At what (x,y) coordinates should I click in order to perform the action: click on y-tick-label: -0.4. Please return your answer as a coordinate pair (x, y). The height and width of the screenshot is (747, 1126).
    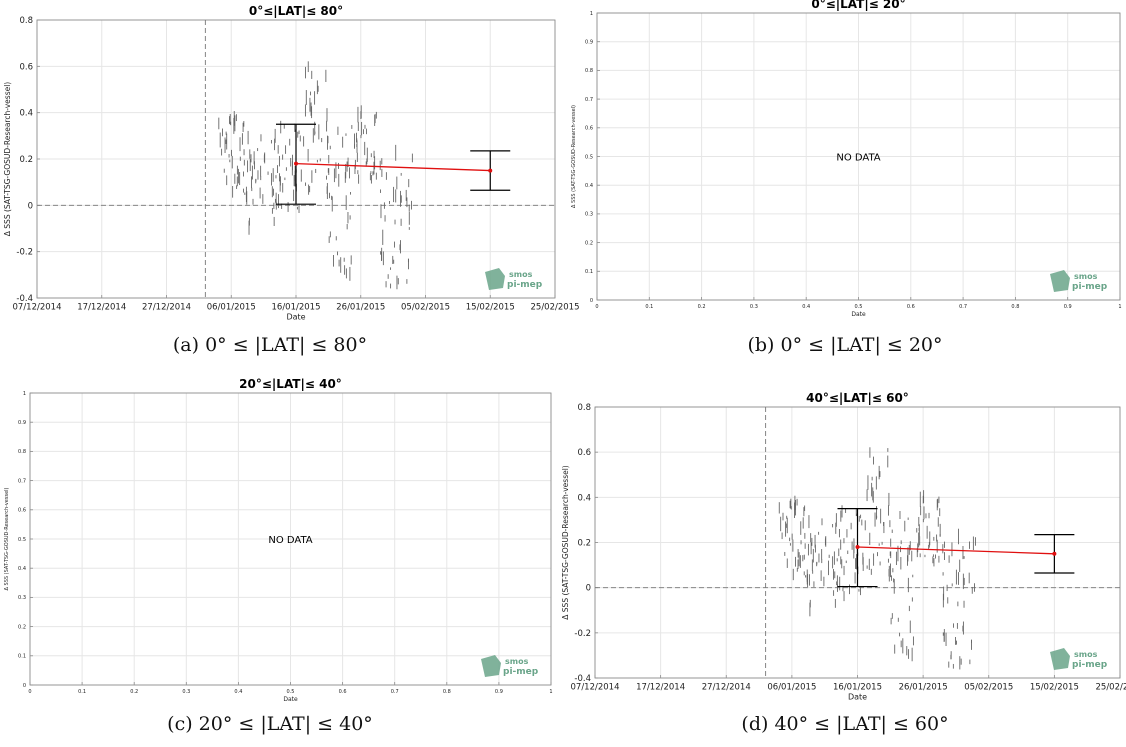
    Looking at the image, I should click on (582, 679).